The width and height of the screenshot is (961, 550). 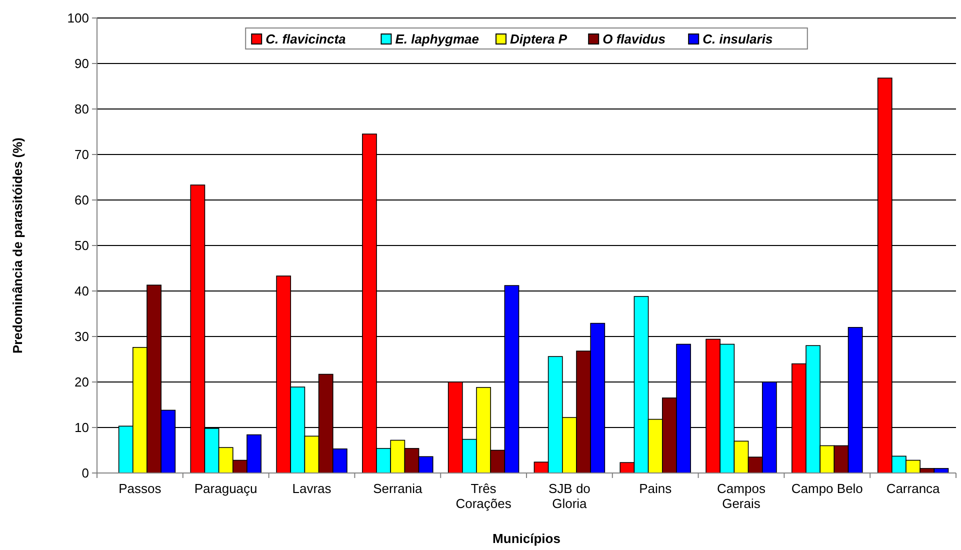 What do you see at coordinates (81, 291) in the screenshot?
I see `y-tick-label: 40` at bounding box center [81, 291].